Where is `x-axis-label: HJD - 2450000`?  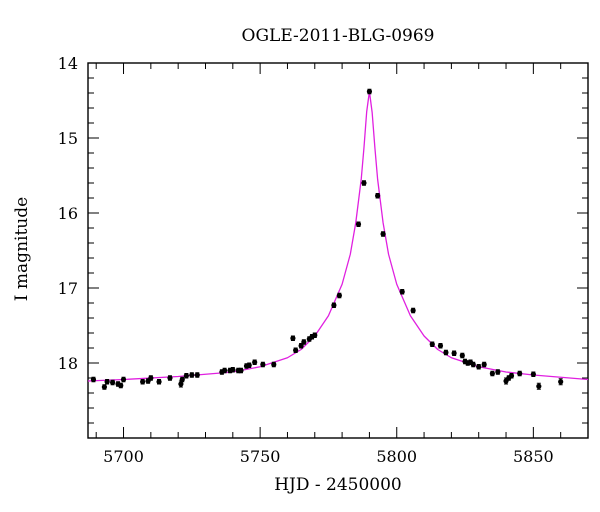 x-axis-label: HJD - 2450000 is located at coordinates (338, 485).